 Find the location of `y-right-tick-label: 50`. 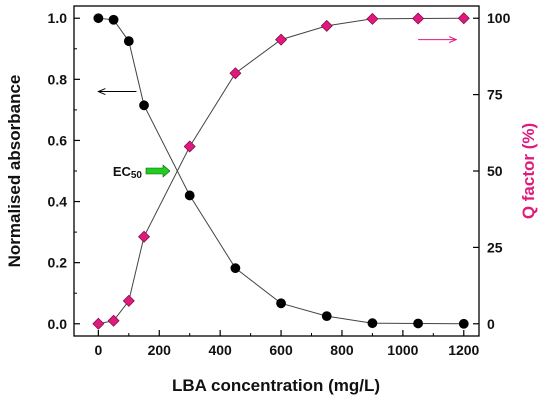

y-right-tick-label: 50 is located at coordinates (495, 171).